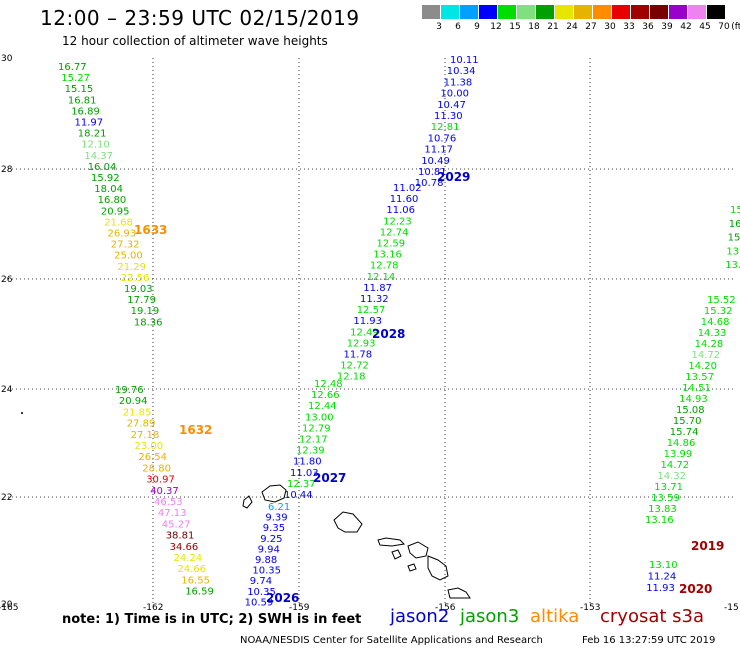  Describe the element at coordinates (718, 311) in the screenshot. I see `wave-height-value: 15.32` at that location.